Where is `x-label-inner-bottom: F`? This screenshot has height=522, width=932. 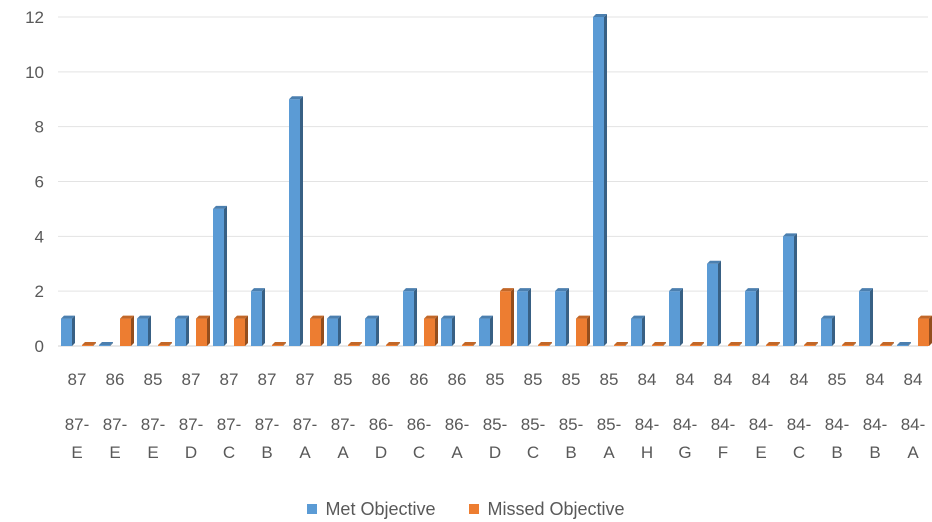 x-label-inner-bottom: F is located at coordinates (723, 452).